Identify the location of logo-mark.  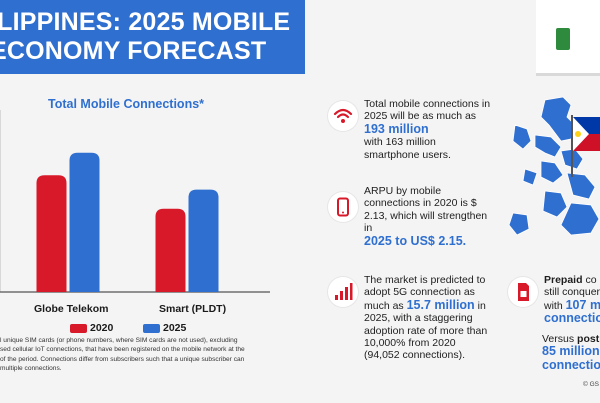
(563, 39).